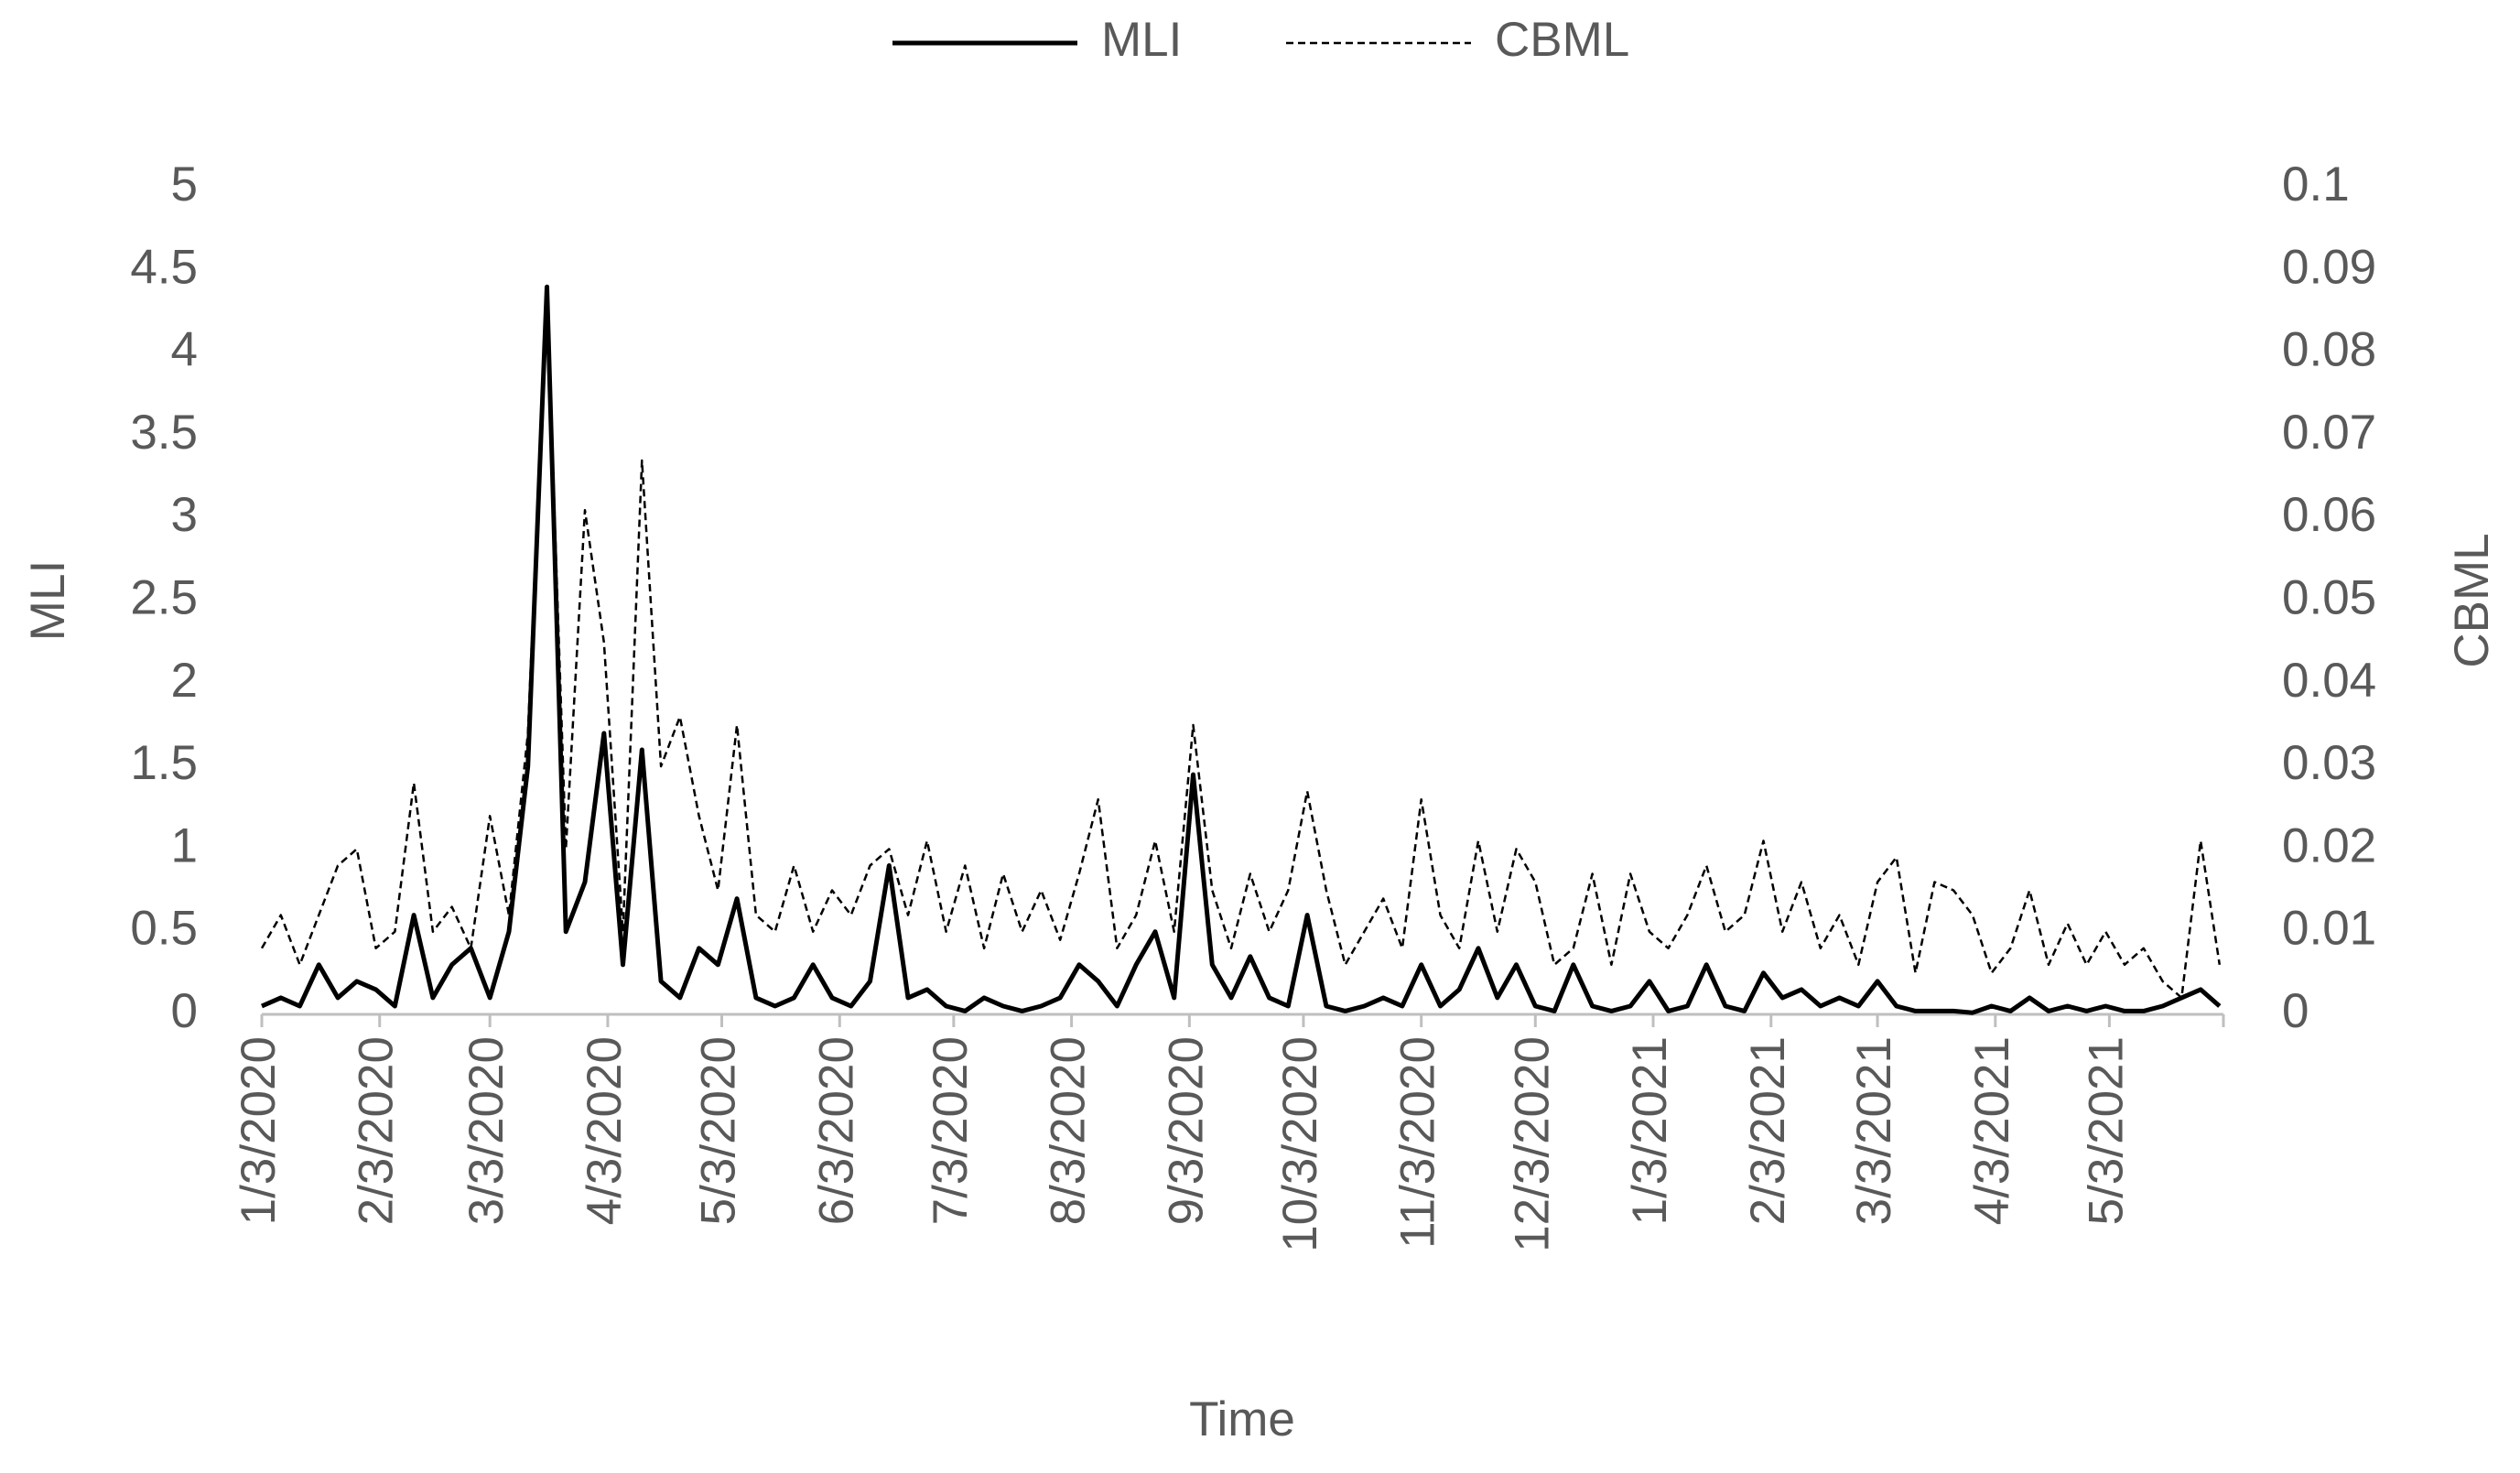  I want to click on y-tick-label: 5, so click(184, 184).